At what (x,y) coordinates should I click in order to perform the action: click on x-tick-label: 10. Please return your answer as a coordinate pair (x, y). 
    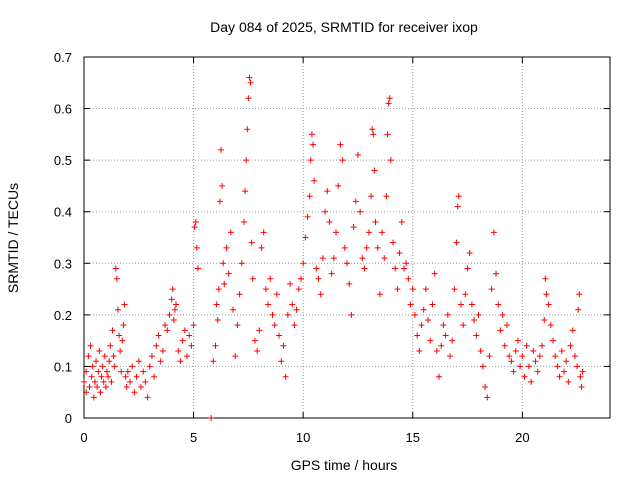
    Looking at the image, I should click on (303, 437).